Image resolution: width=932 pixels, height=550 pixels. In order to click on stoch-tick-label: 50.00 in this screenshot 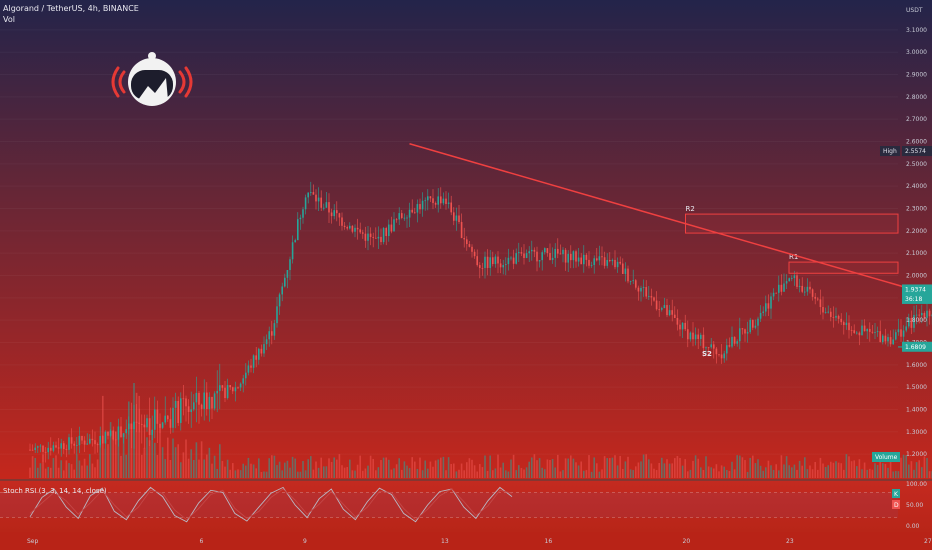, I will do `click(914, 505)`.